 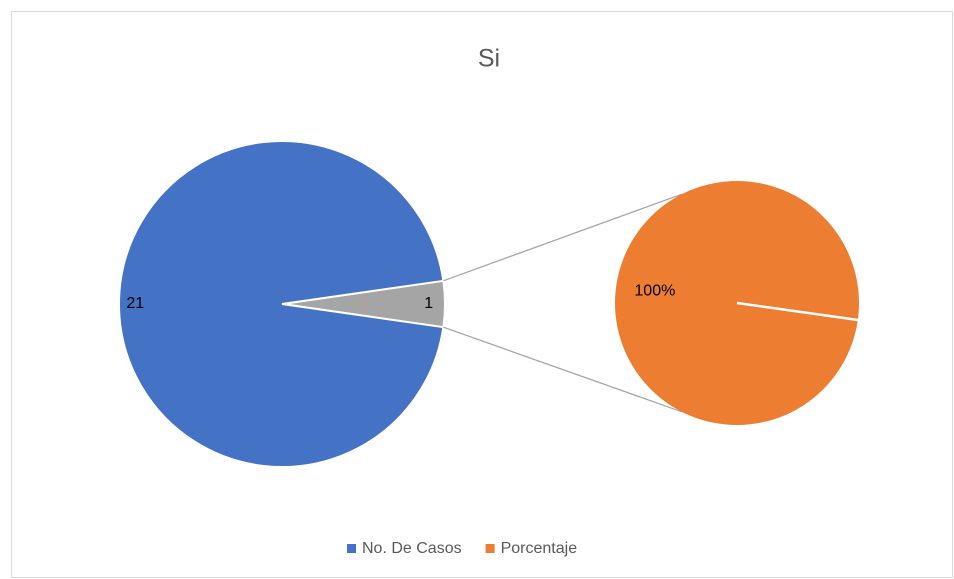 I want to click on chart-title: Si, so click(x=489, y=59).